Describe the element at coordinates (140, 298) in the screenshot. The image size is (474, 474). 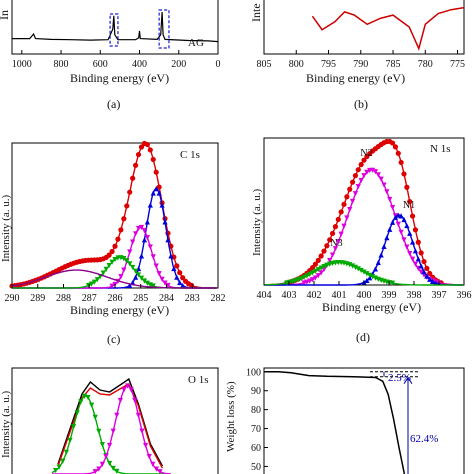
I see `panel-c-xtick-label: 285` at that location.